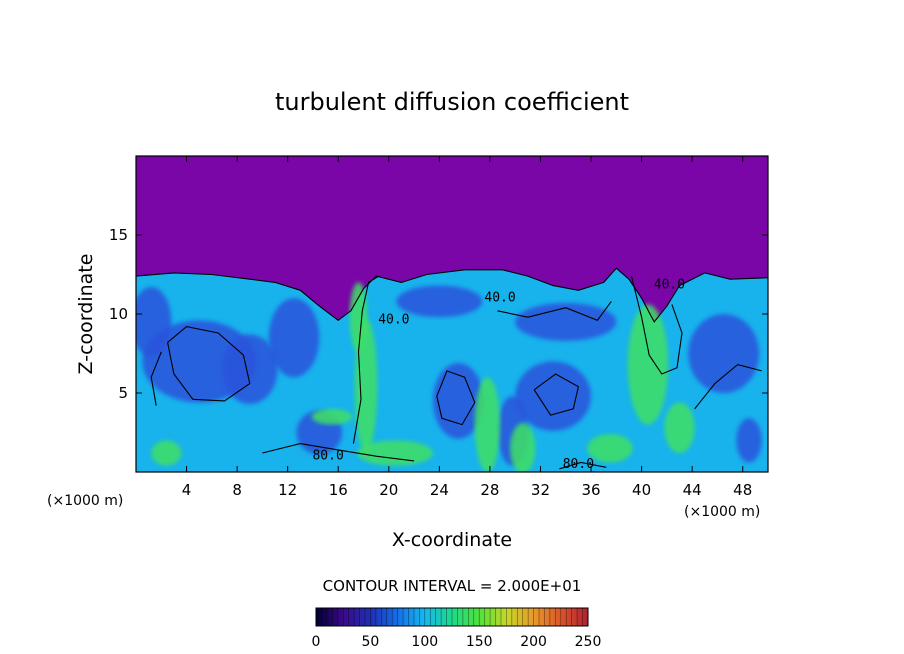  Describe the element at coordinates (118, 235) in the screenshot. I see `y-tick-label: 15` at that location.